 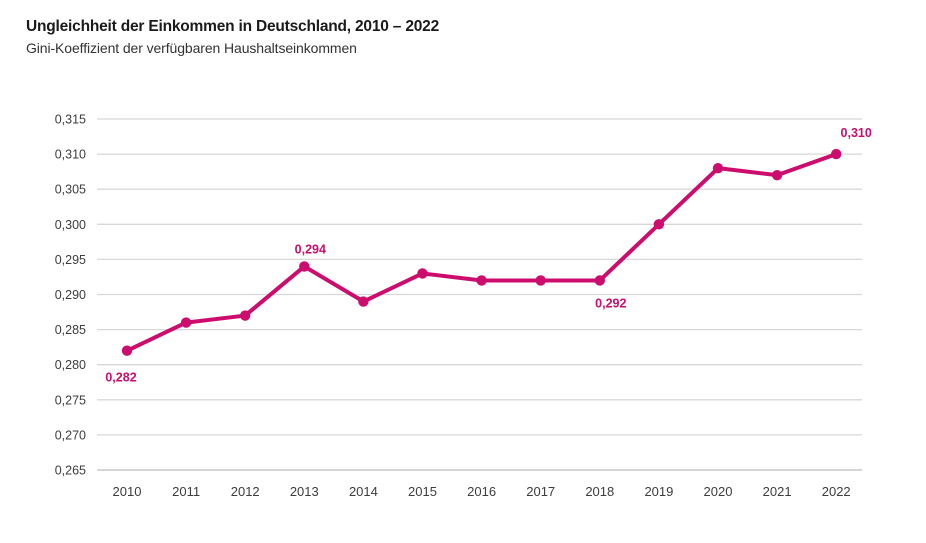 What do you see at coordinates (856, 133) in the screenshot?
I see `data-point-label-2022: 0,310` at bounding box center [856, 133].